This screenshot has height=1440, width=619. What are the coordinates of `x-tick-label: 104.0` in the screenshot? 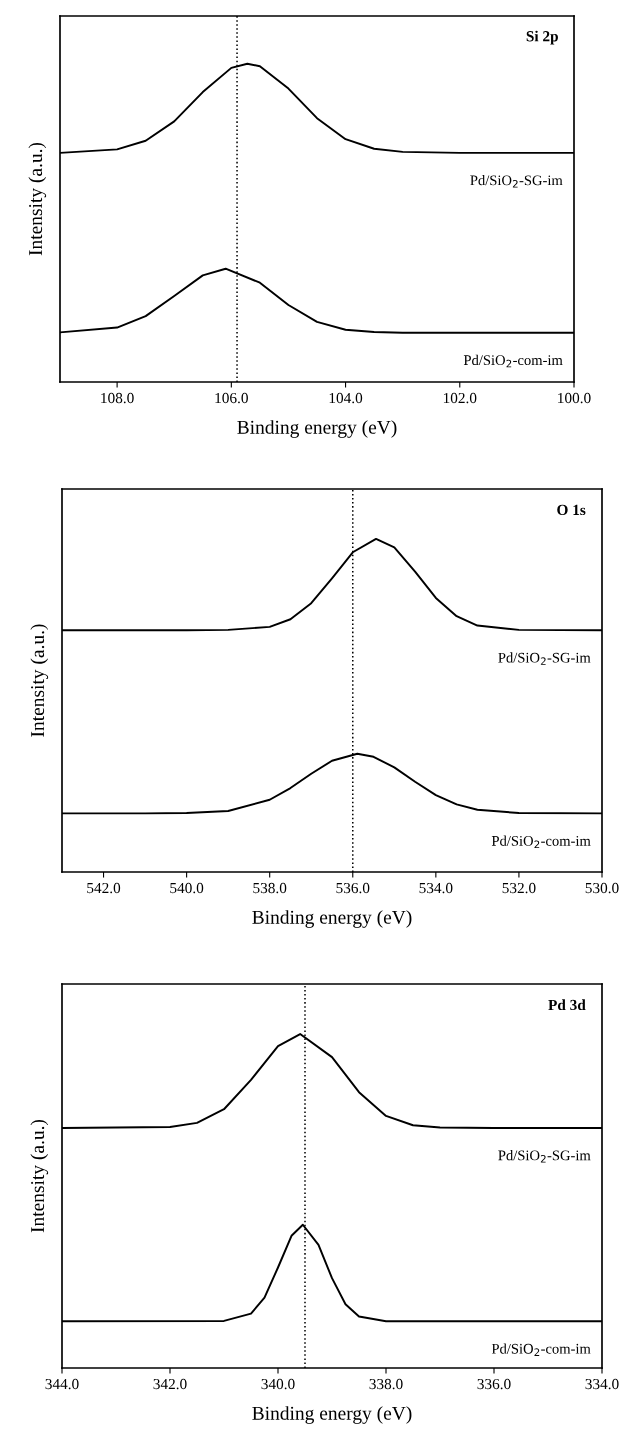 It's located at (346, 398).